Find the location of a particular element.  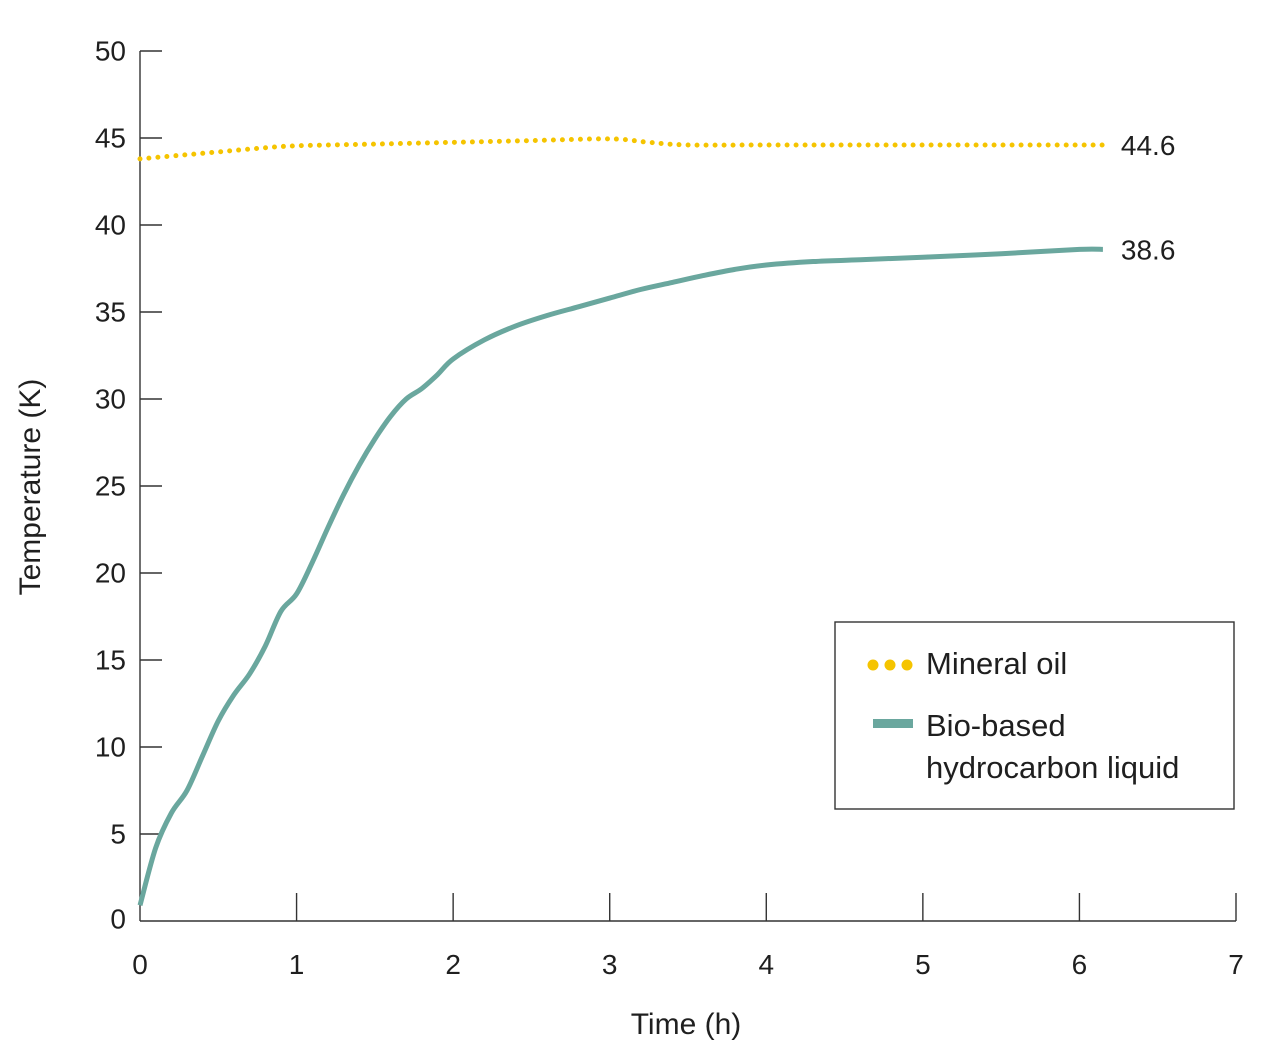

y-axis-ticks: 0 5 10 15 20 25 30 35 40 45 50 is located at coordinates (128, 485).